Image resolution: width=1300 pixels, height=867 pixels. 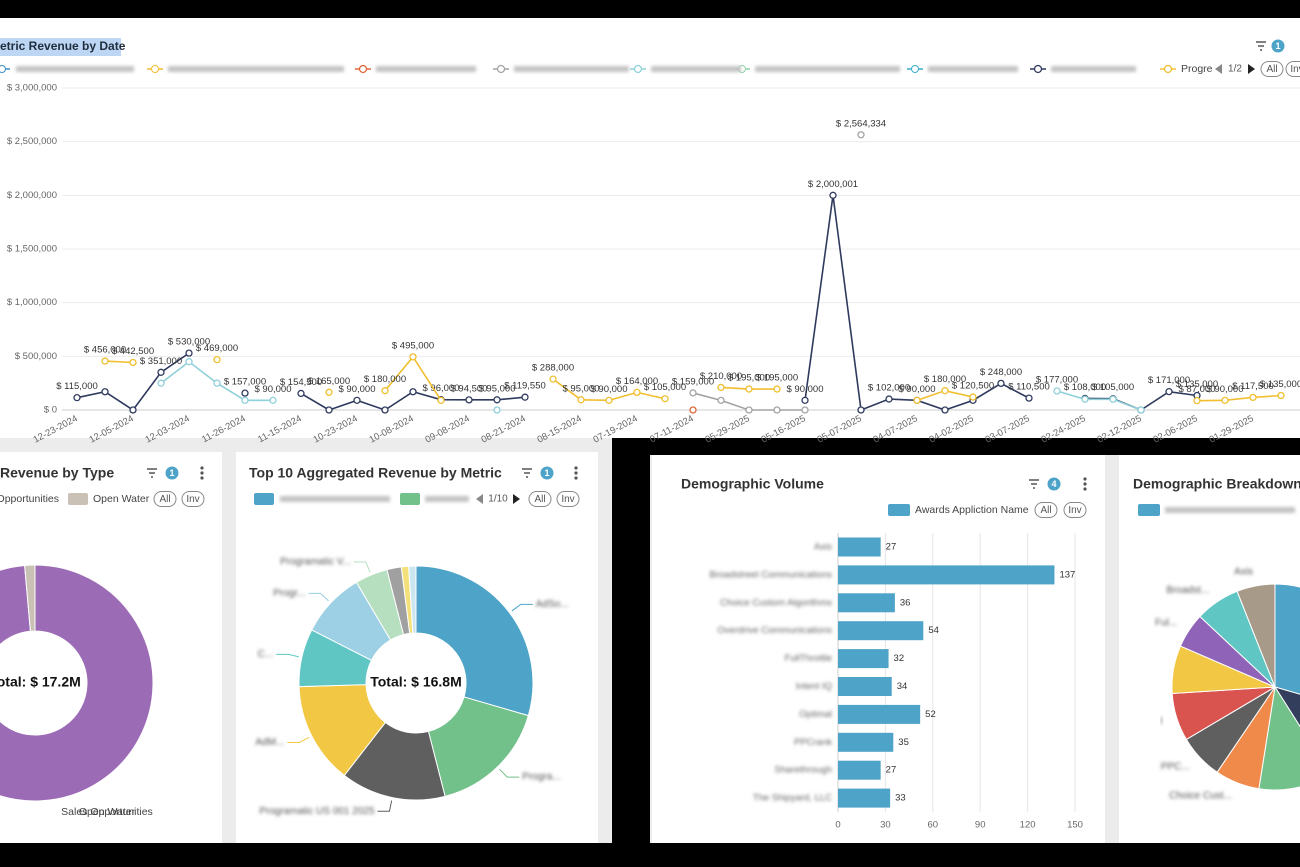 What do you see at coordinates (861, 123) in the screenshot?
I see `data-label: $ 2,564,334` at bounding box center [861, 123].